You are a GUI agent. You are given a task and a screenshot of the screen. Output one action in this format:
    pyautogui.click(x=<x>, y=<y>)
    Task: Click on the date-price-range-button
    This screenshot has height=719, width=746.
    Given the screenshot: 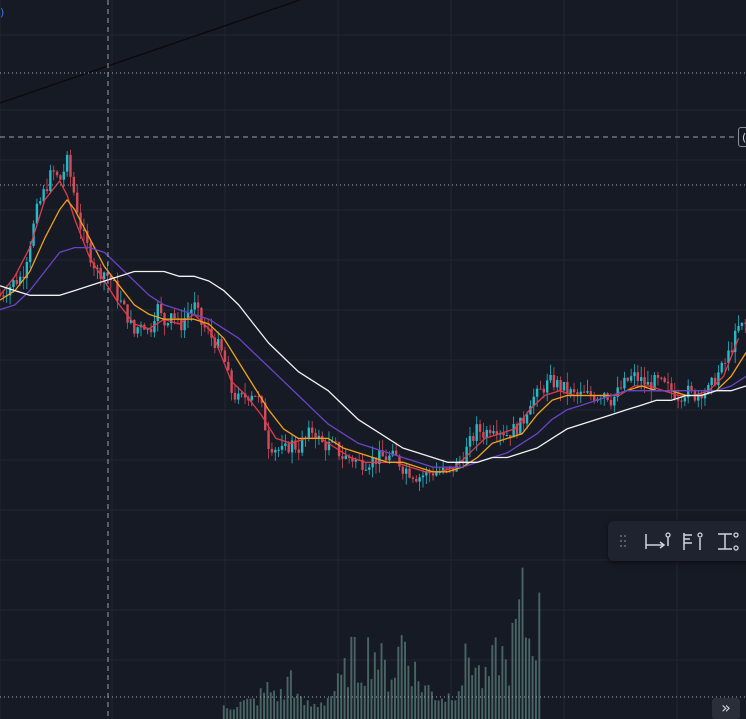 What is the action you would take?
    pyautogui.click(x=729, y=541)
    